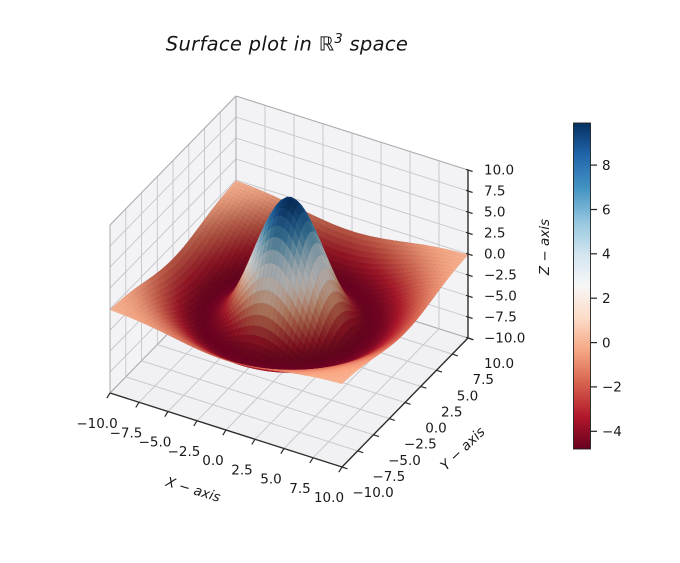  What do you see at coordinates (469, 254) in the screenshot?
I see `z-axis-ticks` at bounding box center [469, 254].